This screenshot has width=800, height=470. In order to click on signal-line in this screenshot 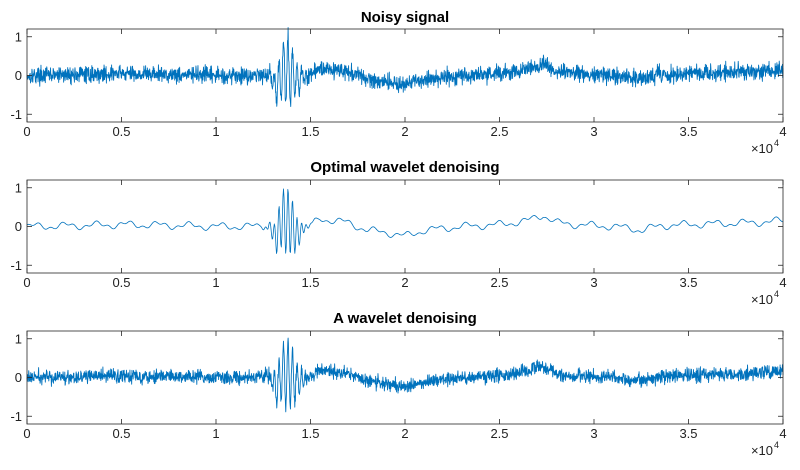, I will do `click(405, 221)`.